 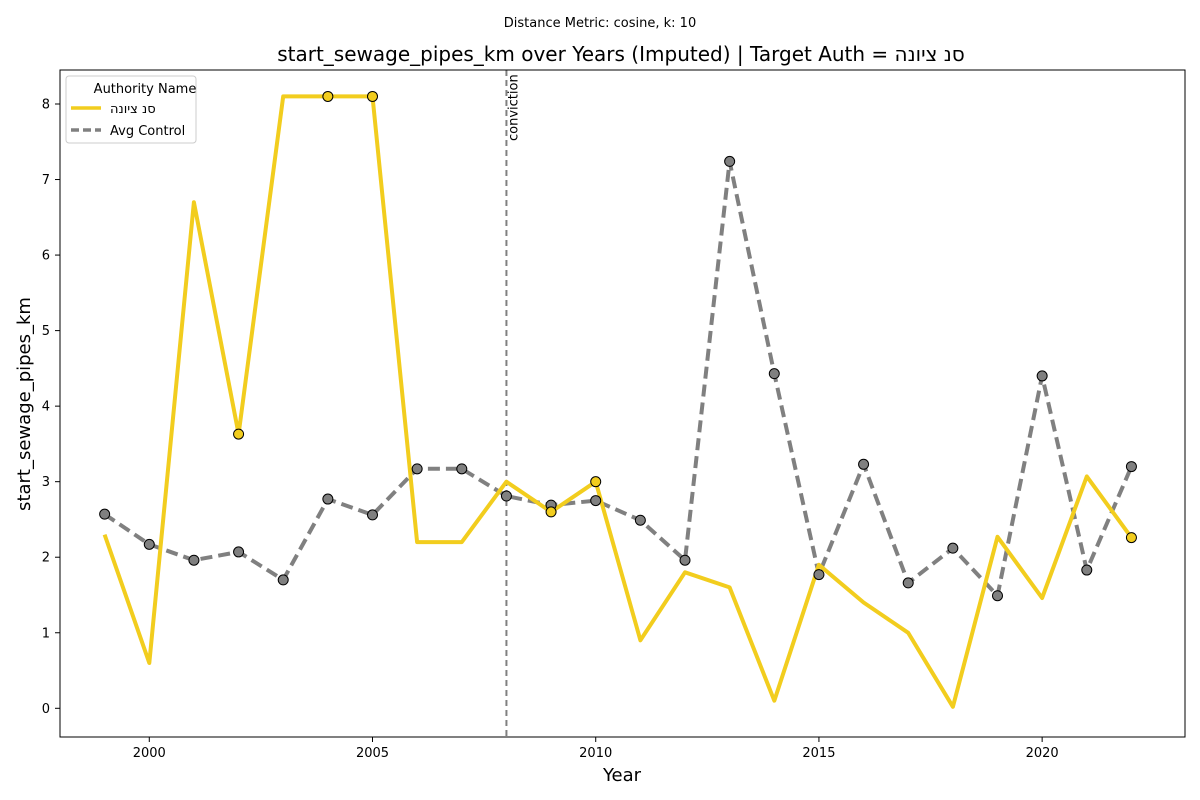 What do you see at coordinates (46, 331) in the screenshot?
I see `y-tick-label: 5` at bounding box center [46, 331].